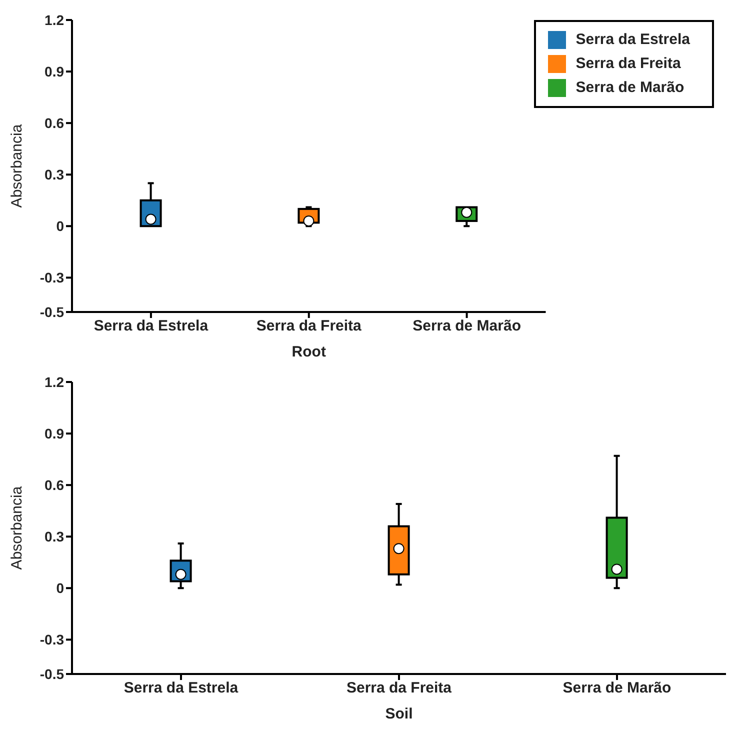 The width and height of the screenshot is (736, 745). What do you see at coordinates (309, 352) in the screenshot?
I see `x-axis-title: Root` at bounding box center [309, 352].